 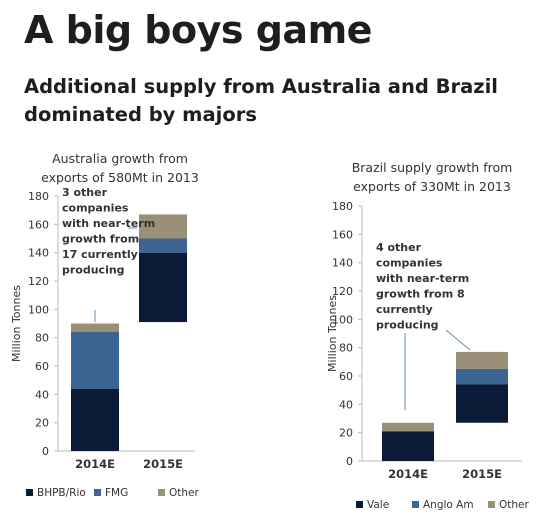 I want to click on au-y-tick-label: 160, so click(x=38, y=224).